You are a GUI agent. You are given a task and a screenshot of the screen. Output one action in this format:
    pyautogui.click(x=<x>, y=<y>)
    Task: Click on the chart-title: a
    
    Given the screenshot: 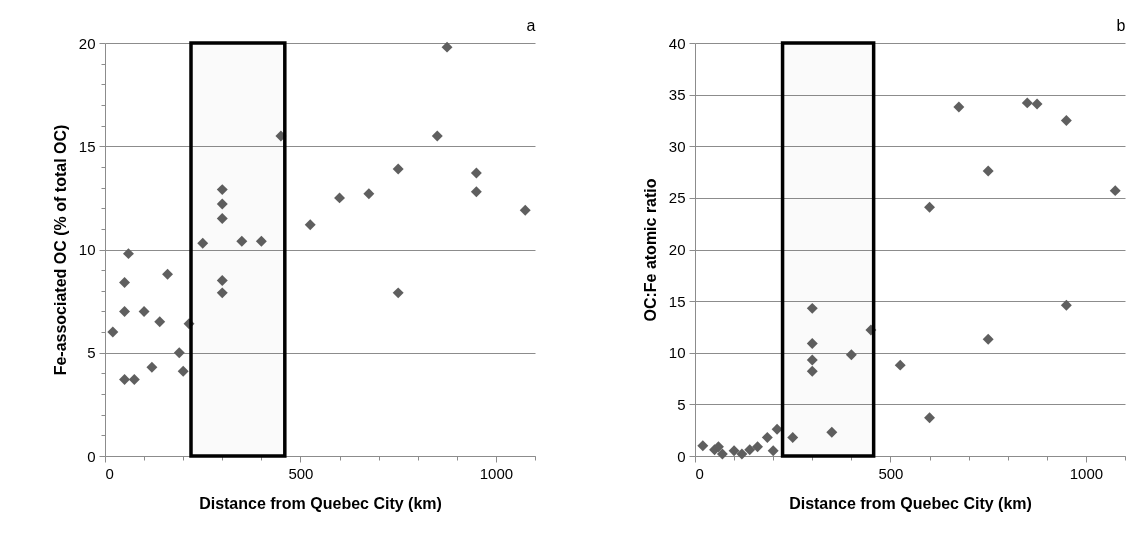 What is the action you would take?
    pyautogui.click(x=531, y=25)
    